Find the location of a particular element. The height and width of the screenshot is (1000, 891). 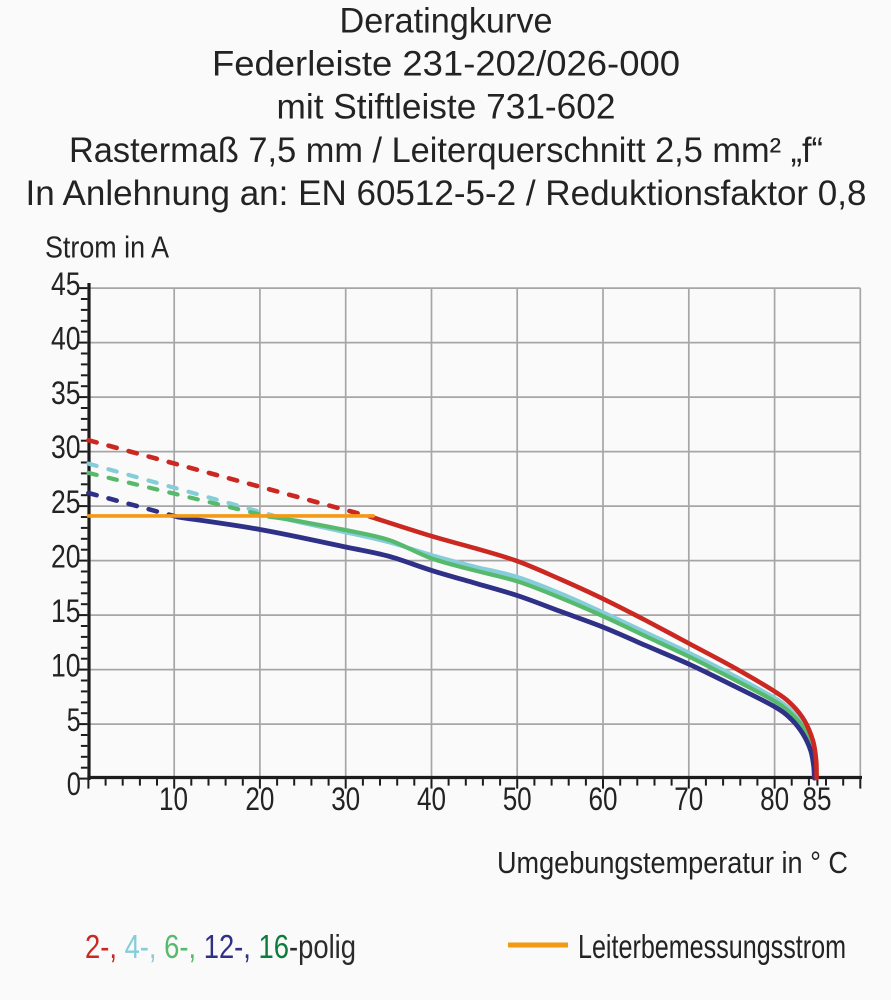

svg-text: 50 is located at coordinates (517, 799).